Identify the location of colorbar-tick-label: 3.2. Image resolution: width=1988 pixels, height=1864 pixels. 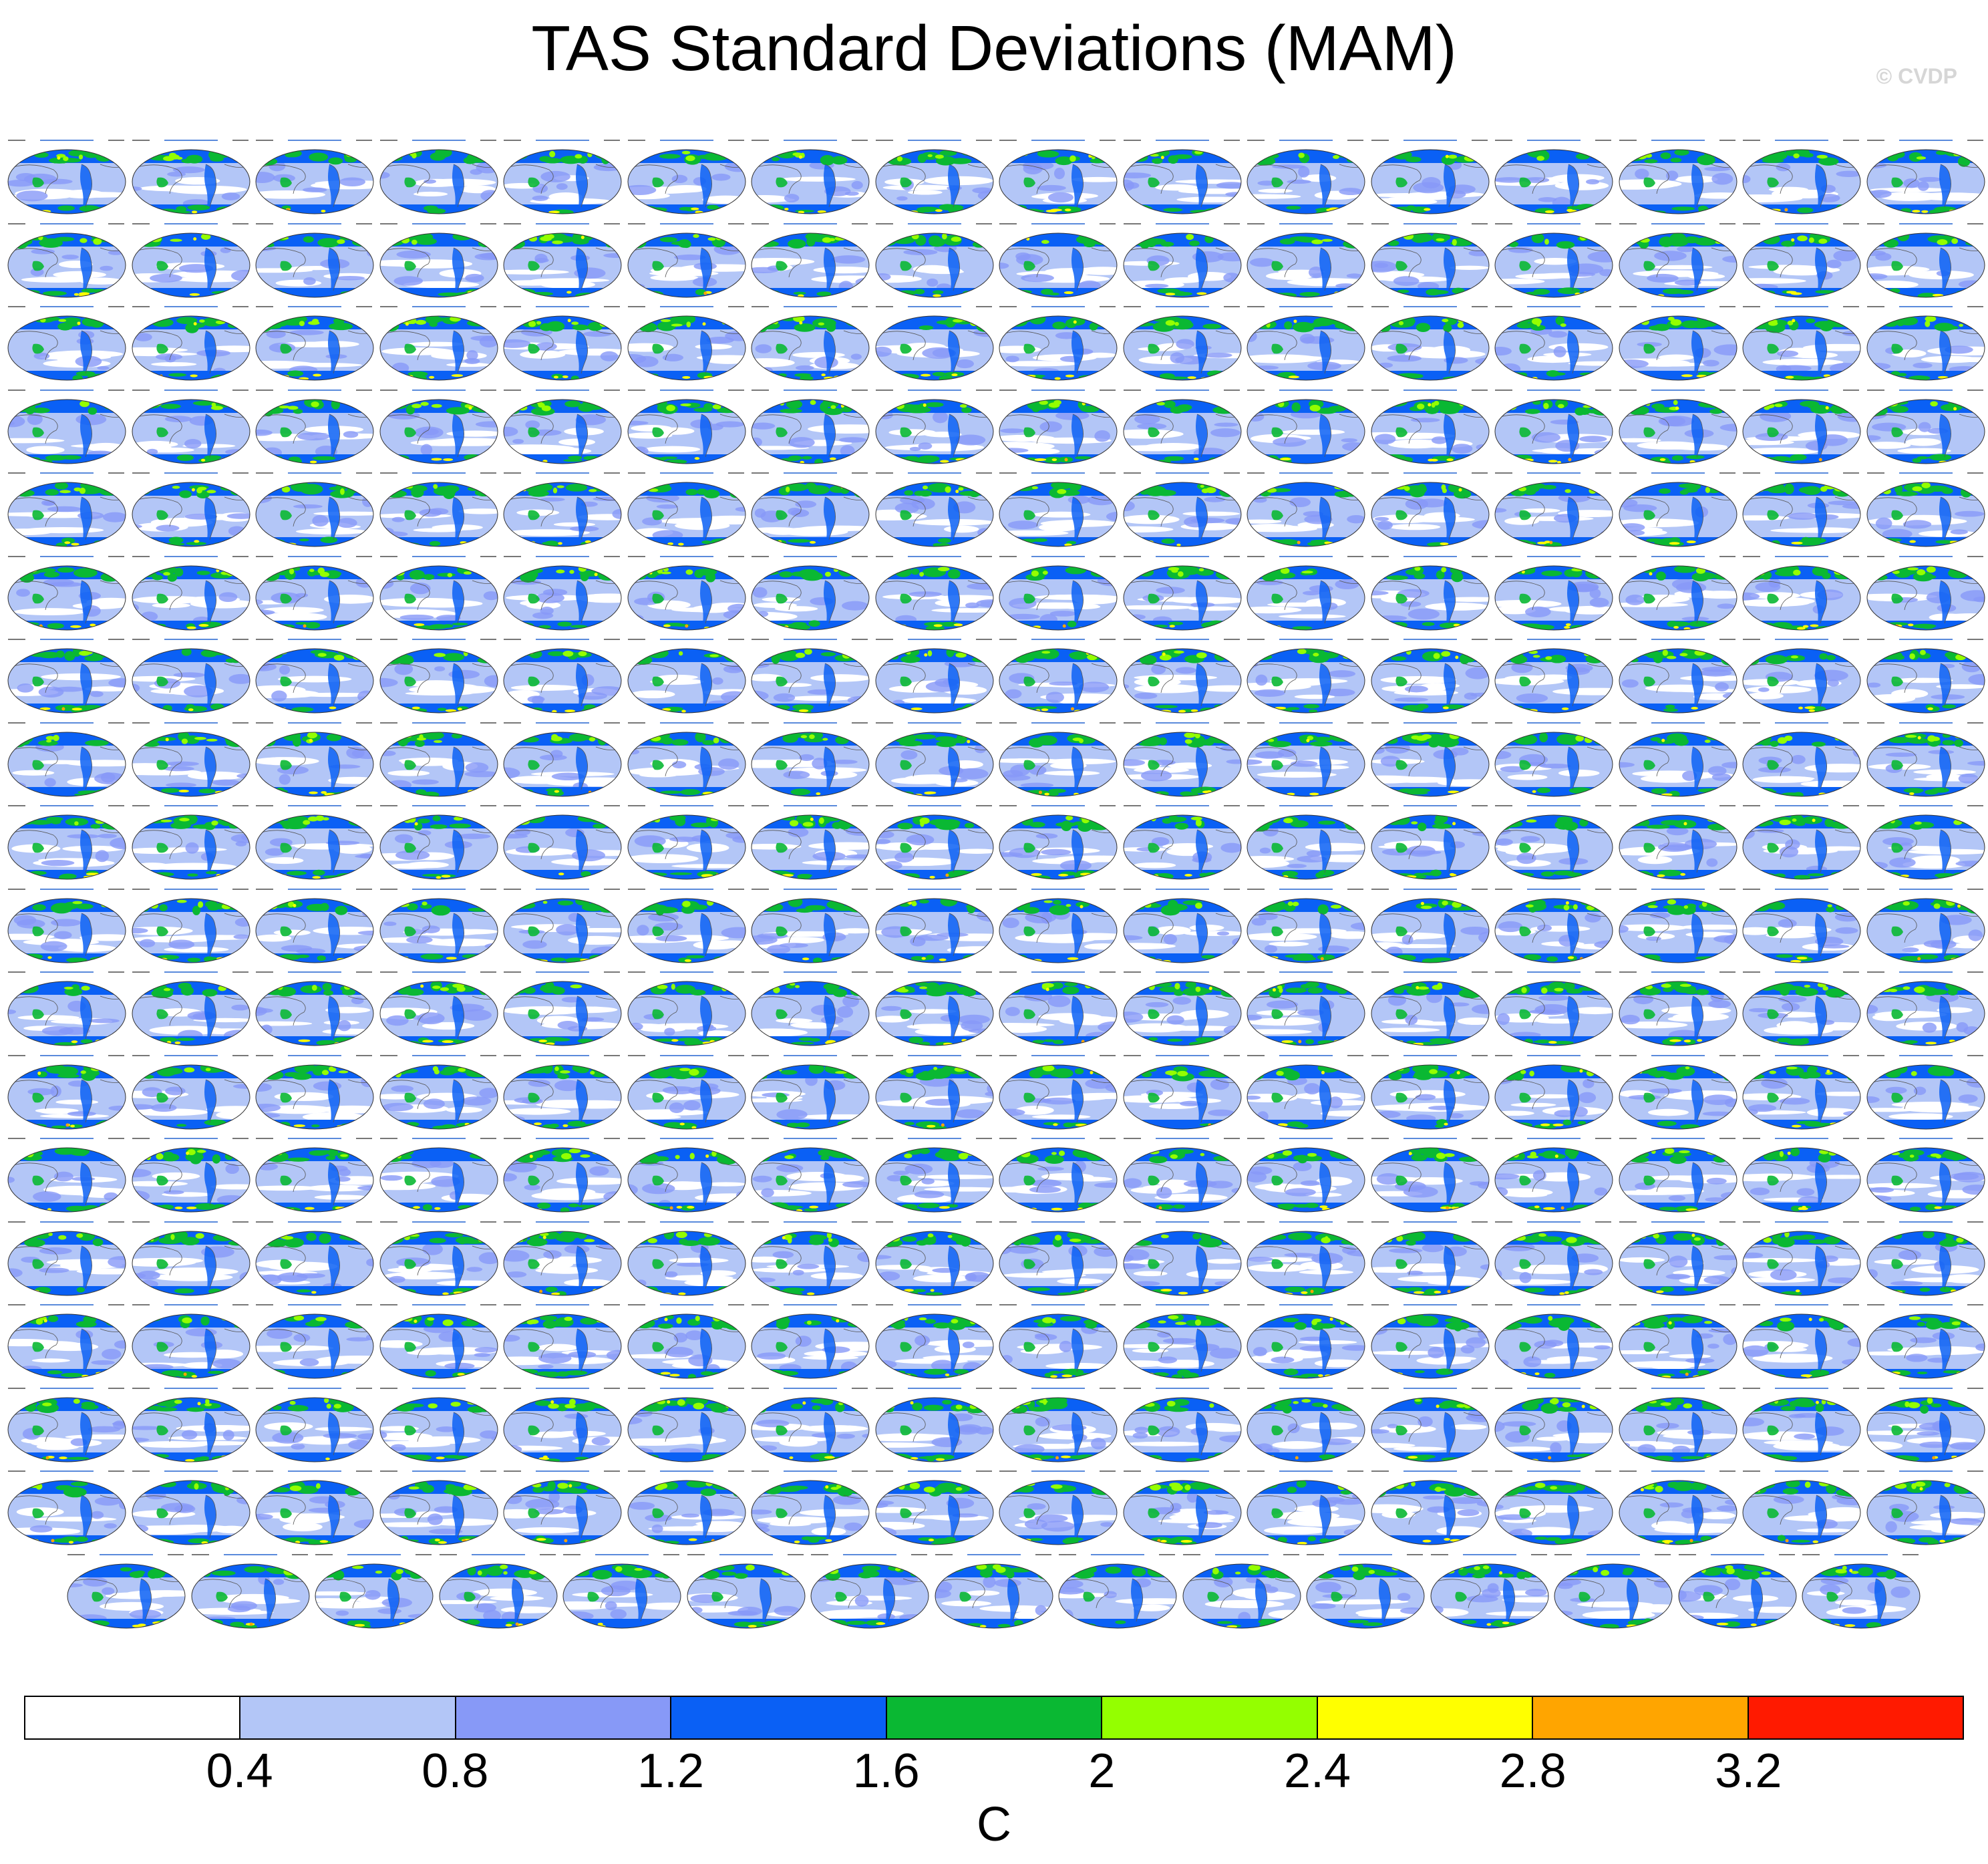
(1748, 1771).